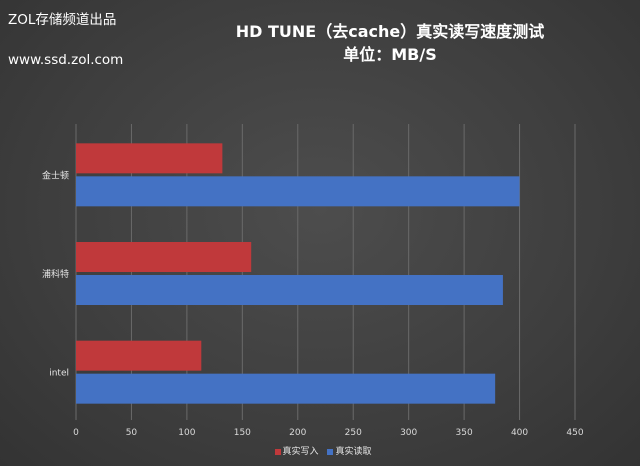 Image resolution: width=640 pixels, height=466 pixels. What do you see at coordinates (353, 433) in the screenshot?
I see `x-tick-label: 250` at bounding box center [353, 433].